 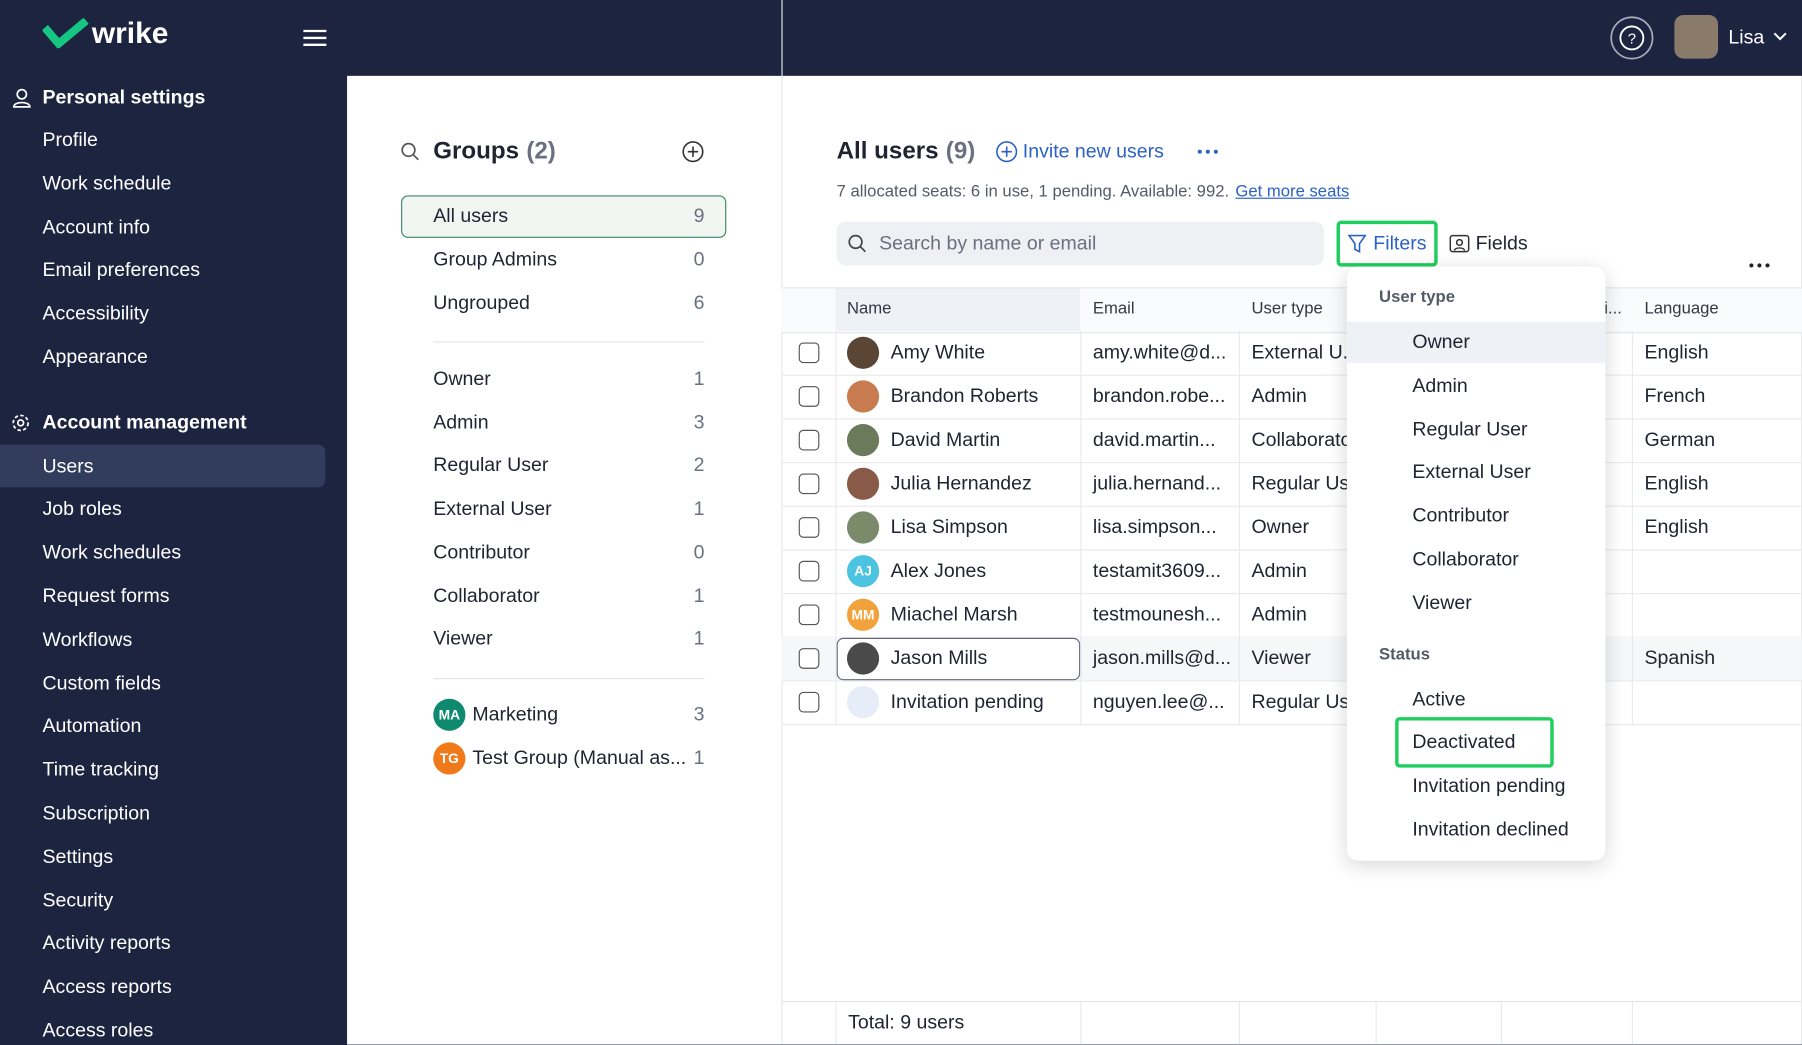 I want to click on user-name: Alex Jones, so click(x=938, y=570).